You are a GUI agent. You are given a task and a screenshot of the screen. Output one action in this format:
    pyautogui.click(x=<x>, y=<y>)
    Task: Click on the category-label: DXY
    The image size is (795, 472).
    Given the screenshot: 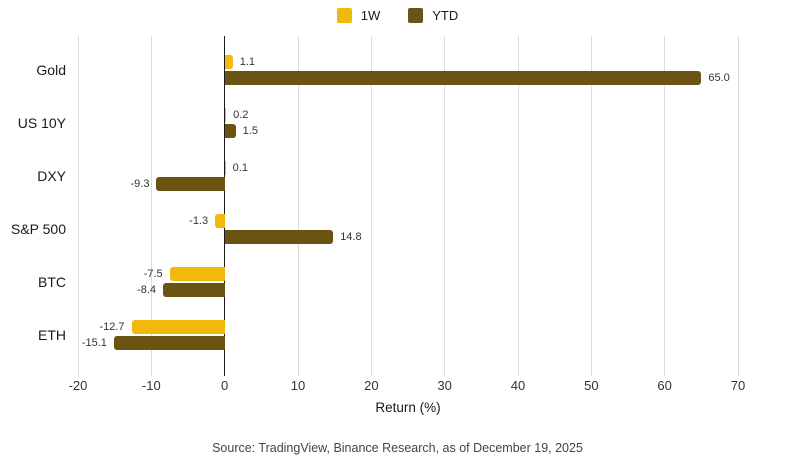 What is the action you would take?
    pyautogui.click(x=51, y=176)
    